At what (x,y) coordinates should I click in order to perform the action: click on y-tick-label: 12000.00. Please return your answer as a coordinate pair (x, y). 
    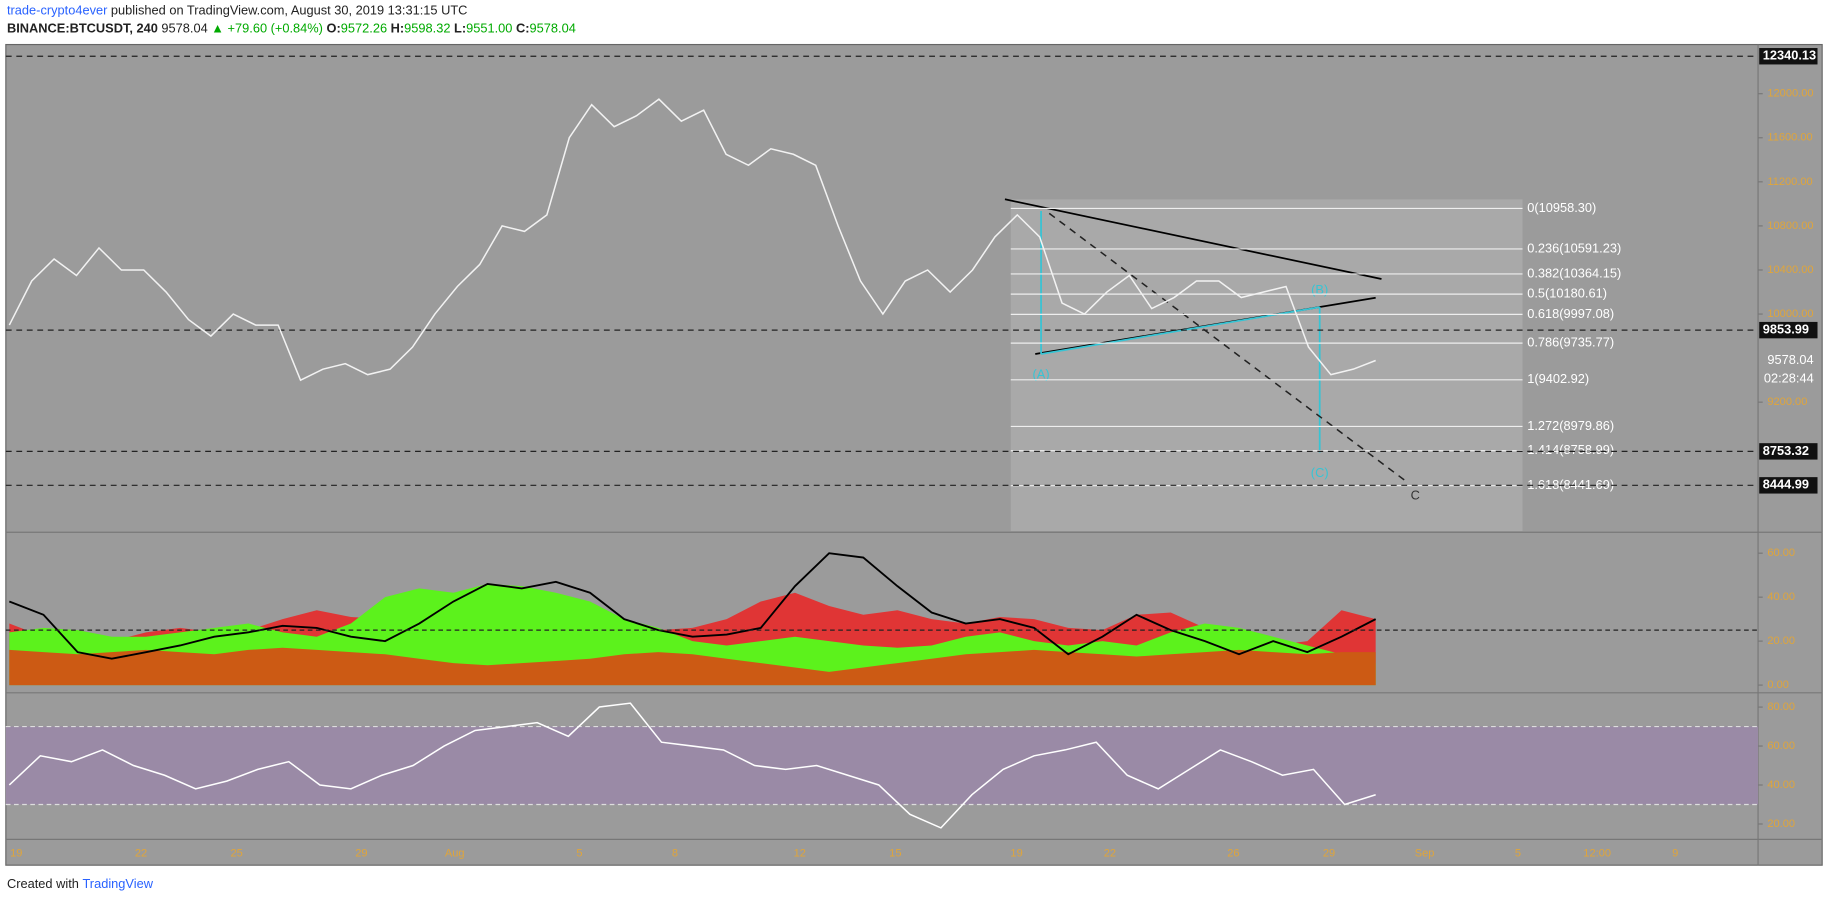
    Looking at the image, I should click on (1790, 94).